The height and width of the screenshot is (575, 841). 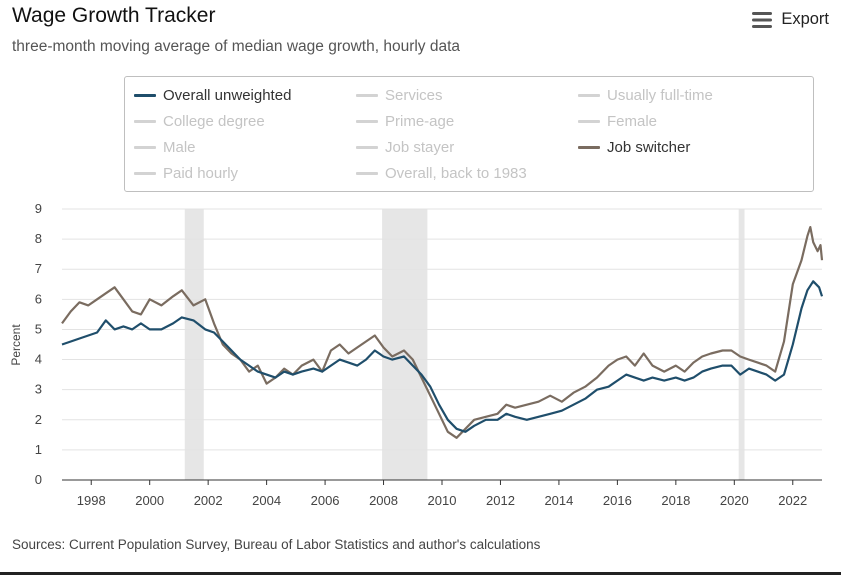 I want to click on y-tick-label: 8, so click(x=38, y=238).